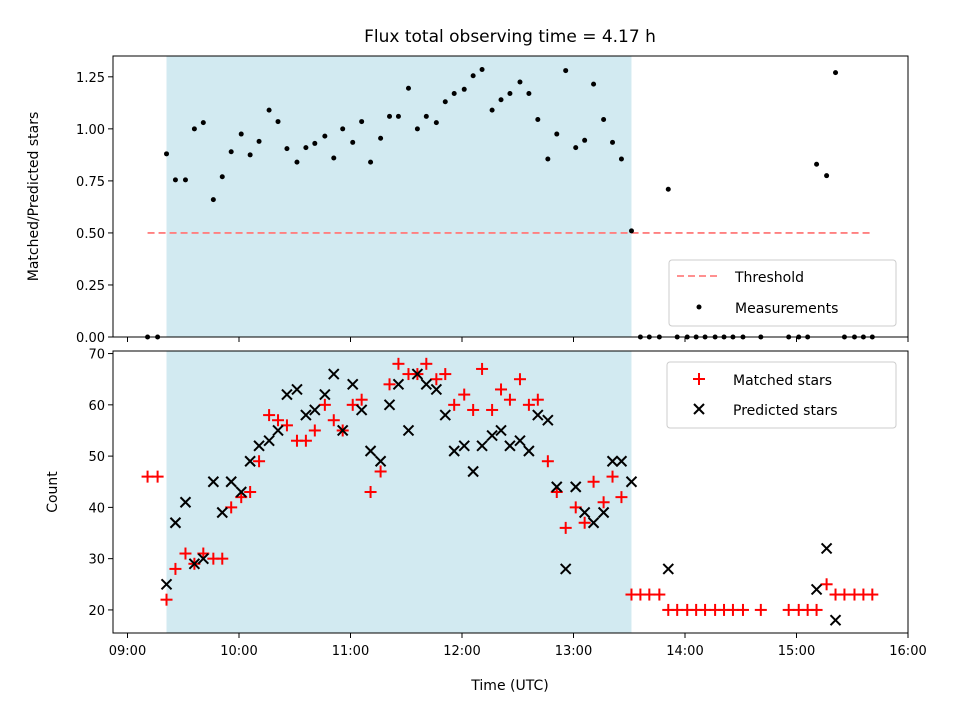 The width and height of the screenshot is (960, 720). Describe the element at coordinates (786, 309) in the screenshot. I see `legend-measurements-label: Measurements` at that location.